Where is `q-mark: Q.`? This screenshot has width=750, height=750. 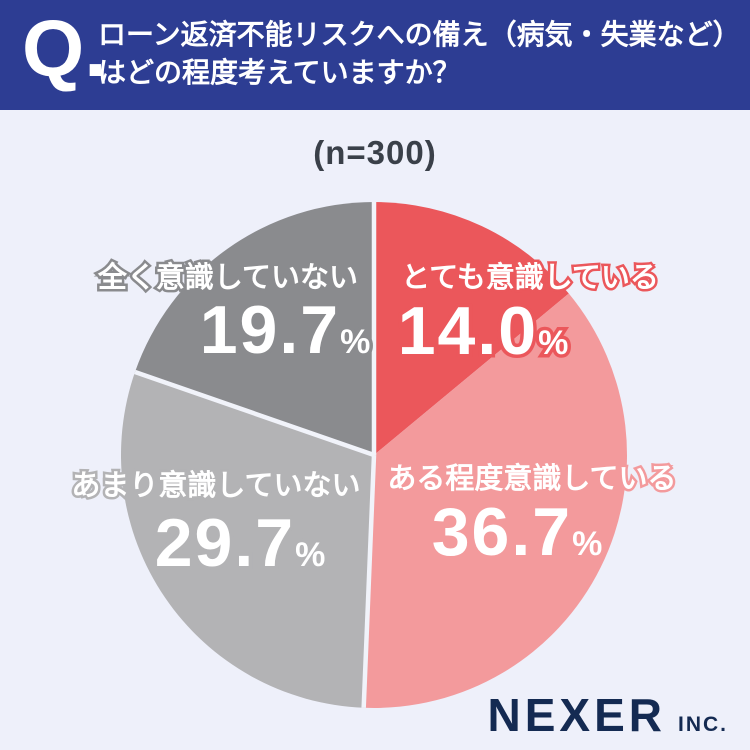 q-mark: Q. is located at coordinates (64, 48).